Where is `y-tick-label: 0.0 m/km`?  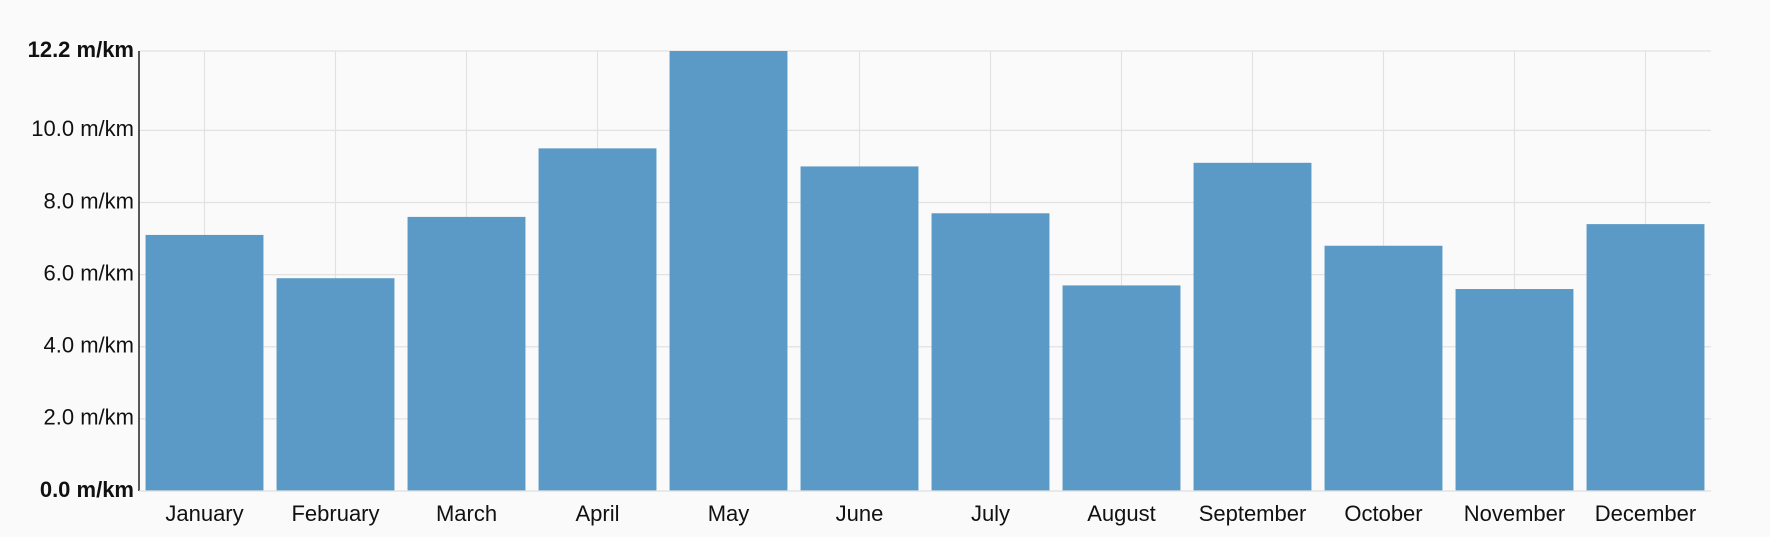
y-tick-label: 0.0 m/km is located at coordinates (87, 489).